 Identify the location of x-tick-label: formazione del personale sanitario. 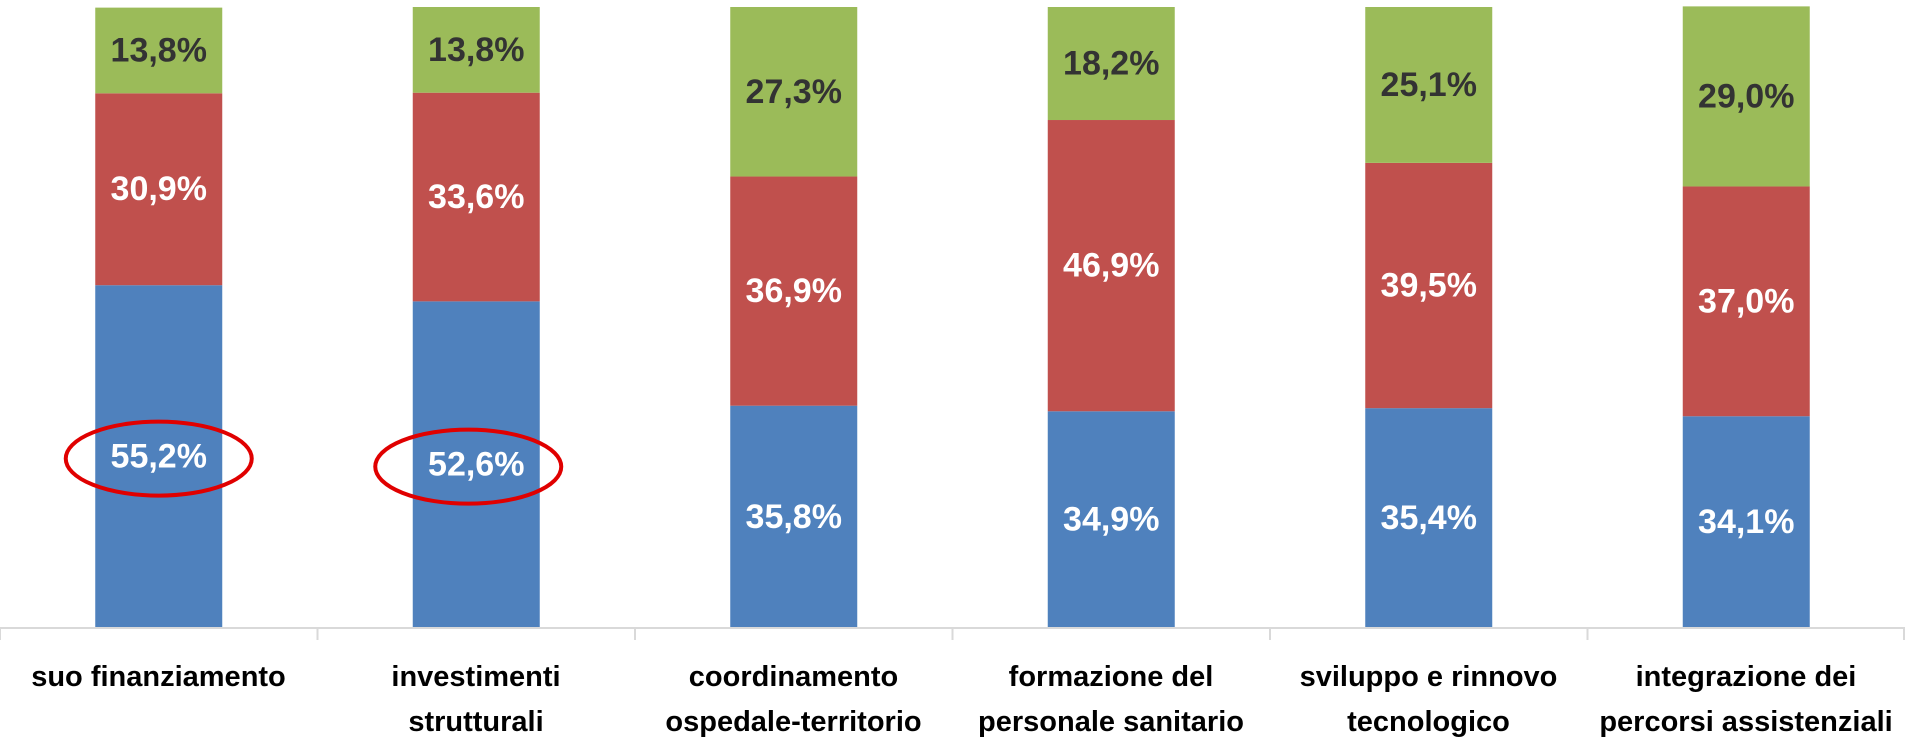
(1111, 699).